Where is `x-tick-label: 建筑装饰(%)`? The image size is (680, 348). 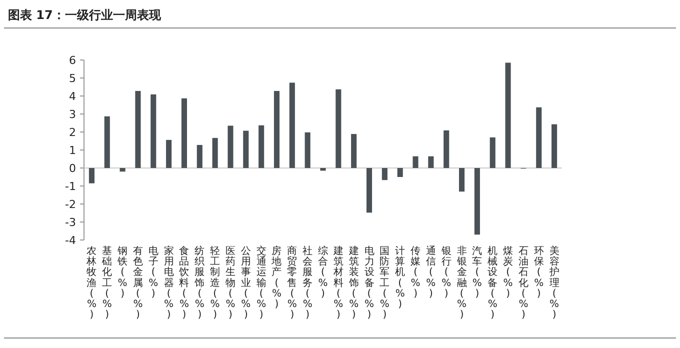
x-tick-label: 建筑装饰(%) is located at coordinates (353, 283).